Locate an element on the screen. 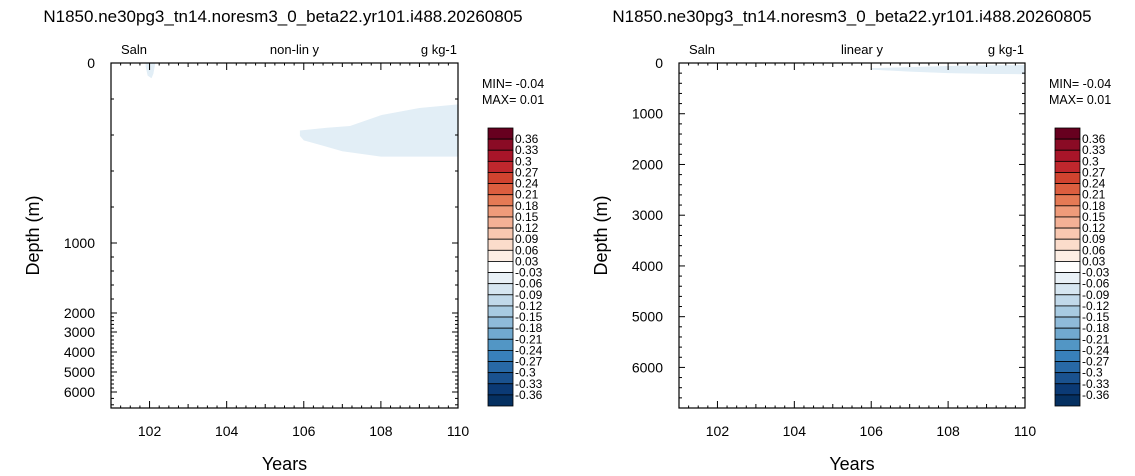  colorbar-label: 0.21 is located at coordinates (1094, 195).